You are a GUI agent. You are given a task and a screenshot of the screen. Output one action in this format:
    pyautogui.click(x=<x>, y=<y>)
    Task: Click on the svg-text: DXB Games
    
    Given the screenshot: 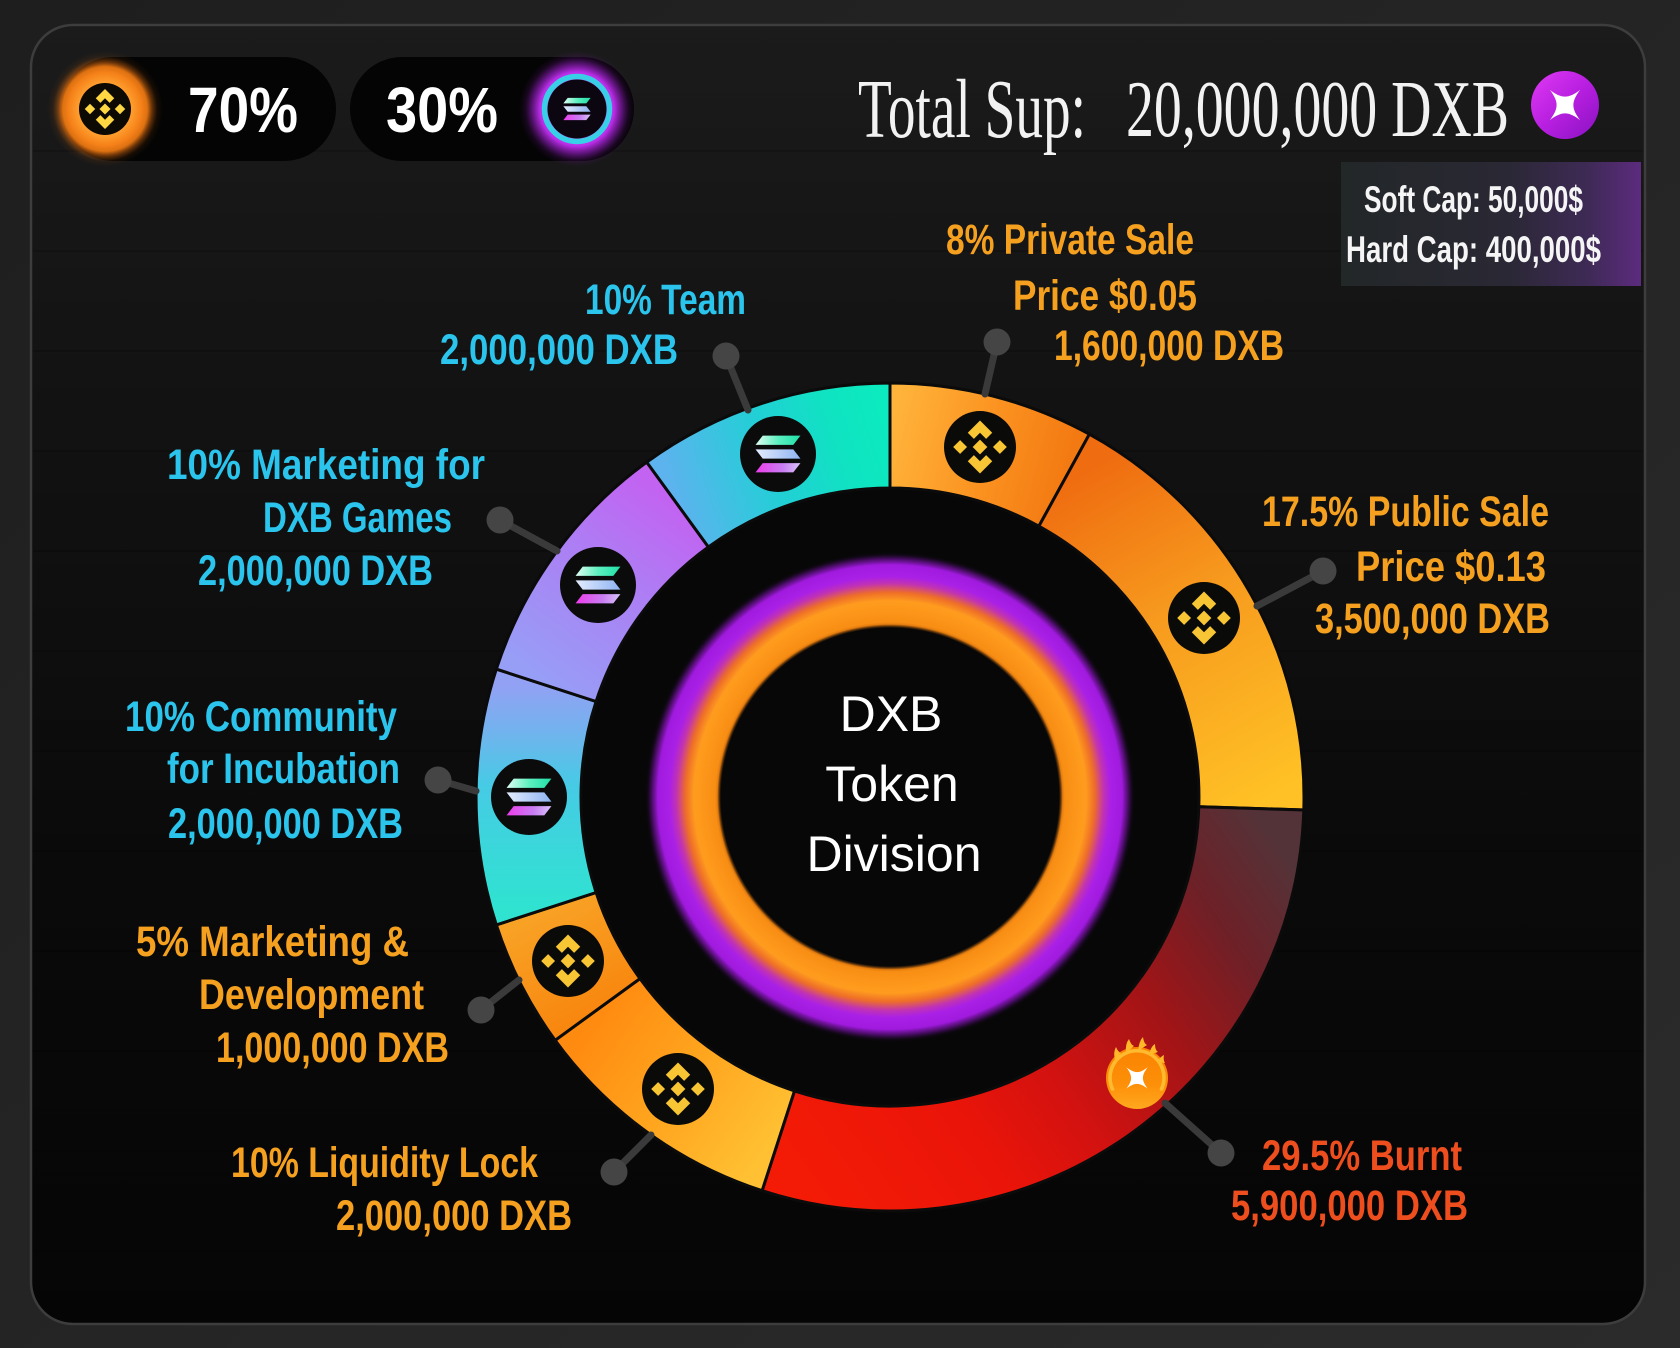 What is the action you would take?
    pyautogui.click(x=357, y=518)
    